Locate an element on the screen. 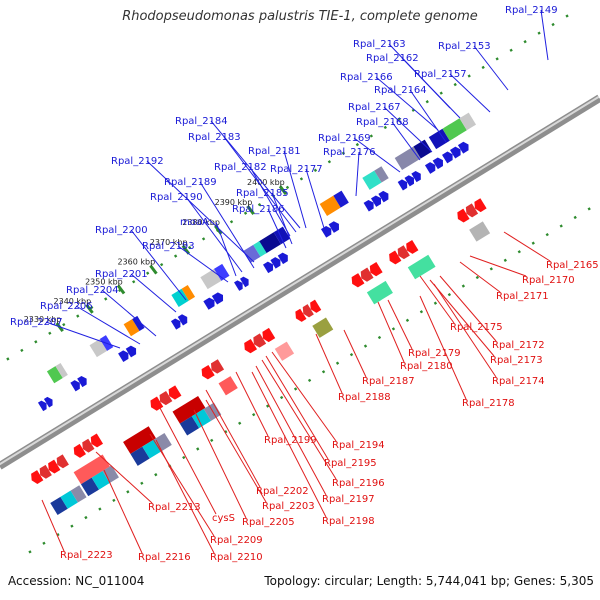 This screenshot has width=600, height=600. forward-gene-label: Rpal_2153 is located at coordinates (464, 46).